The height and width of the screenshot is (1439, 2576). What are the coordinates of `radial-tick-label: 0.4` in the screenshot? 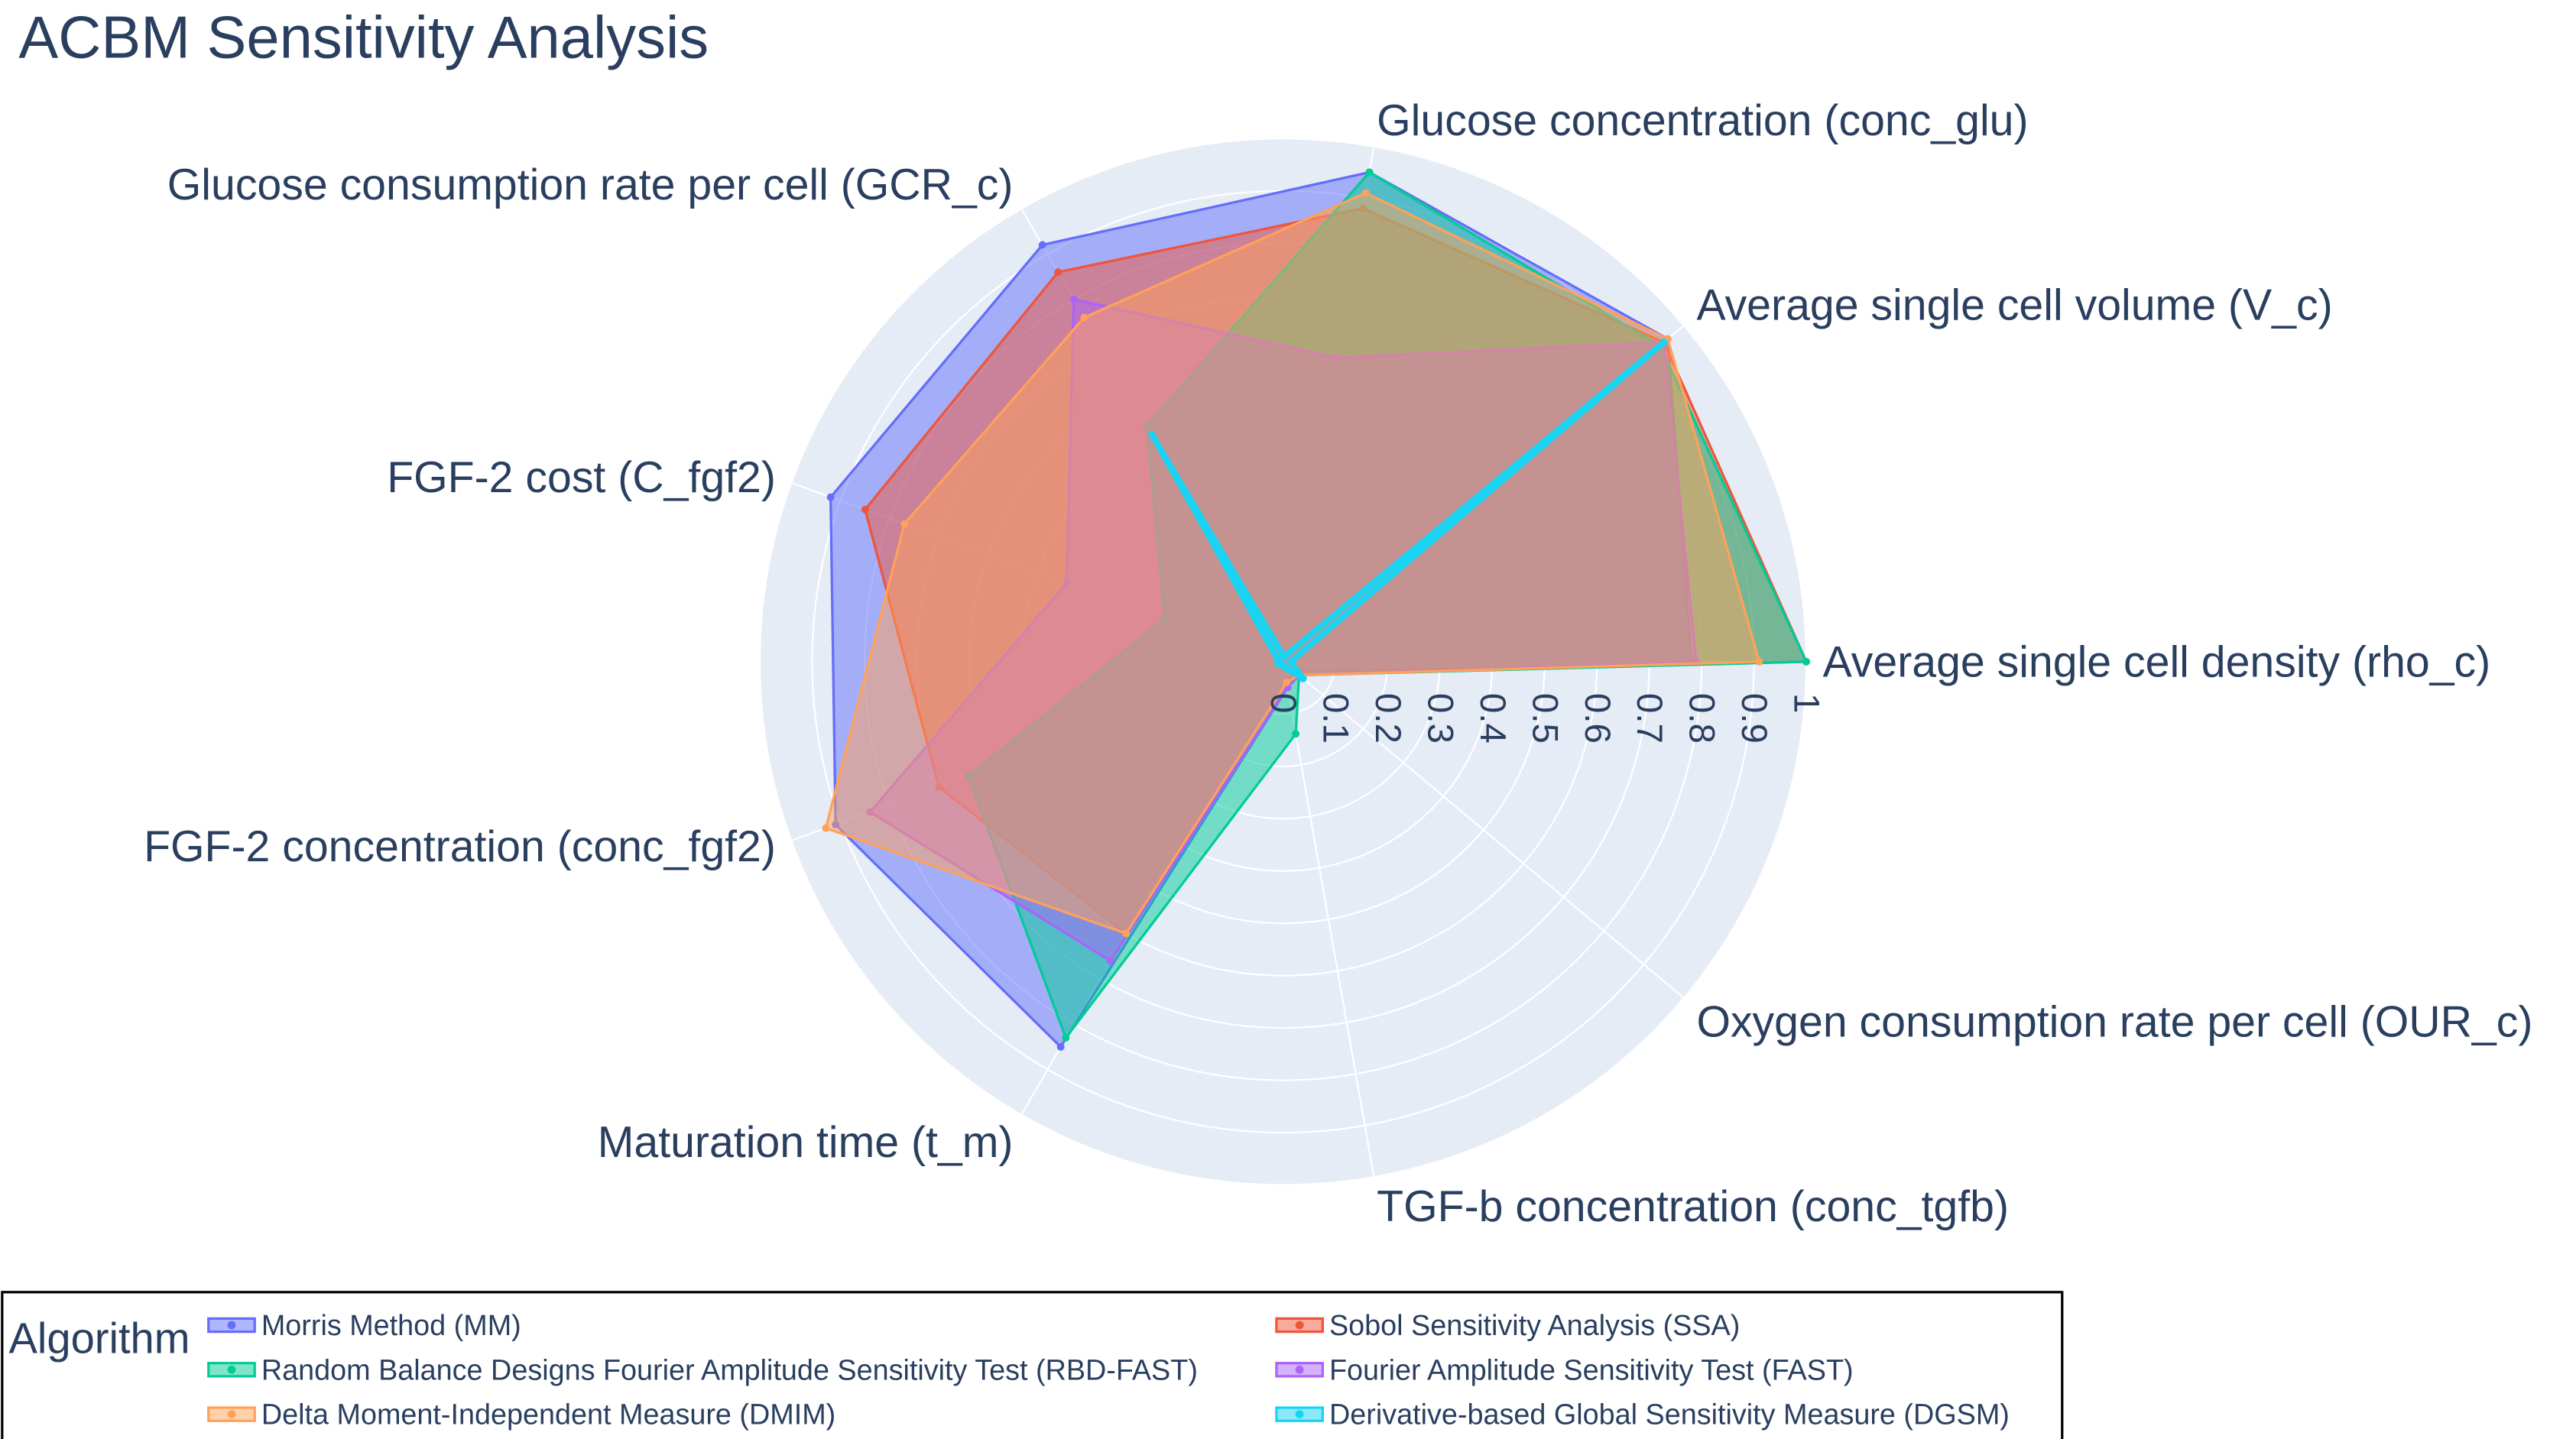 It's located at (1492, 718).